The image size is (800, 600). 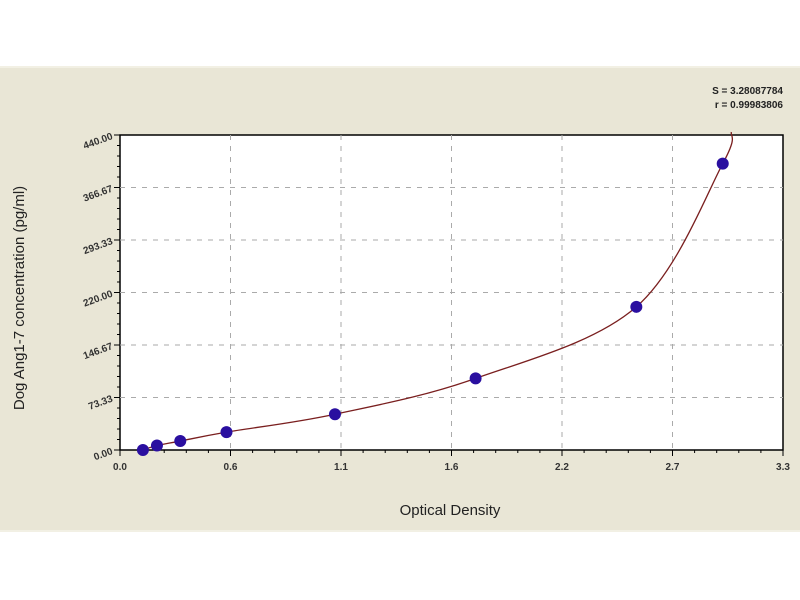 I want to click on x-tick-label: 2.7, so click(x=673, y=467).